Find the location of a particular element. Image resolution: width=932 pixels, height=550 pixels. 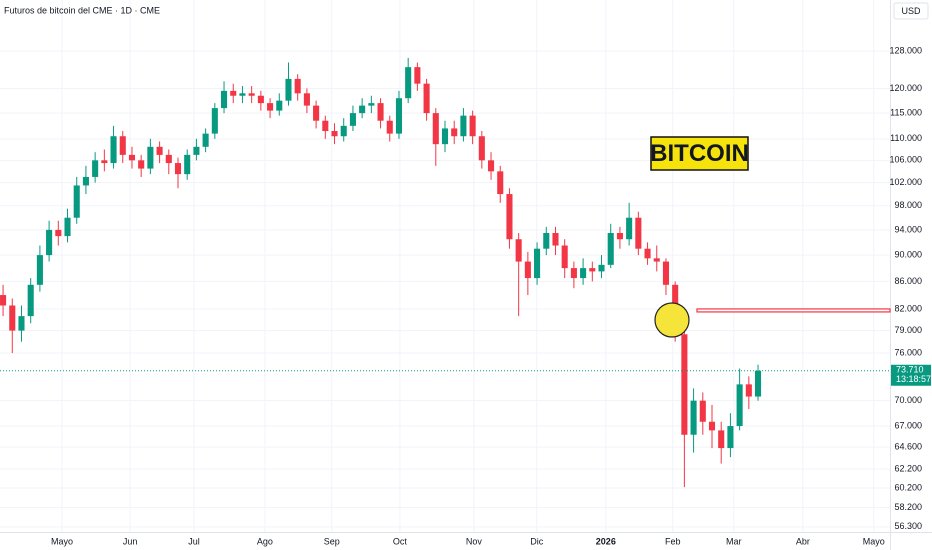

currency: USD is located at coordinates (911, 11).